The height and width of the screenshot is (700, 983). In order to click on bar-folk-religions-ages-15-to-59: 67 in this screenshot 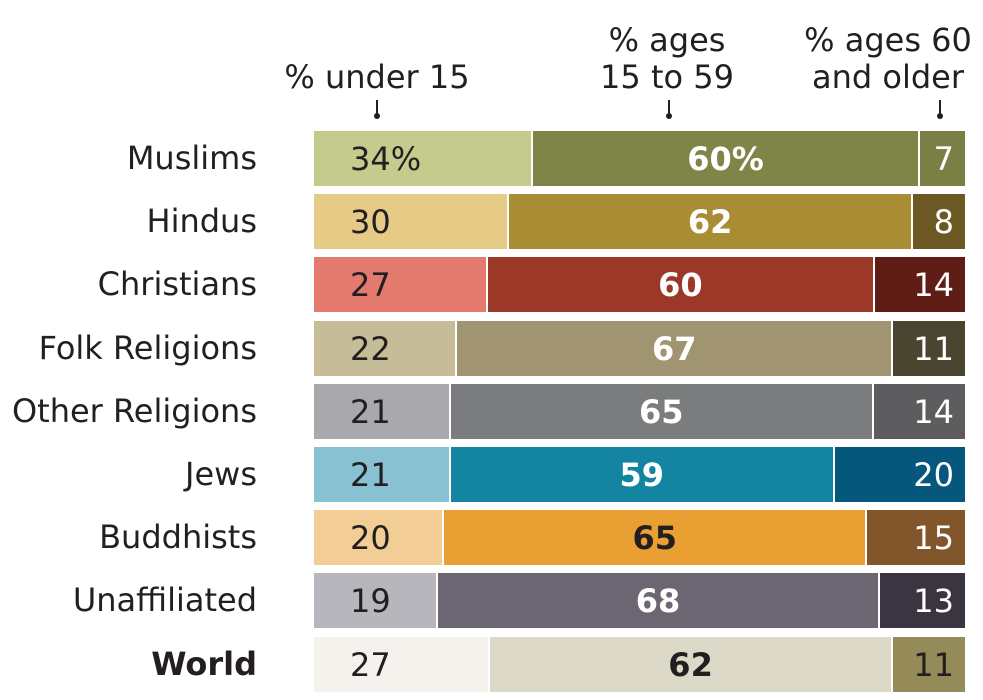, I will do `click(674, 348)`.